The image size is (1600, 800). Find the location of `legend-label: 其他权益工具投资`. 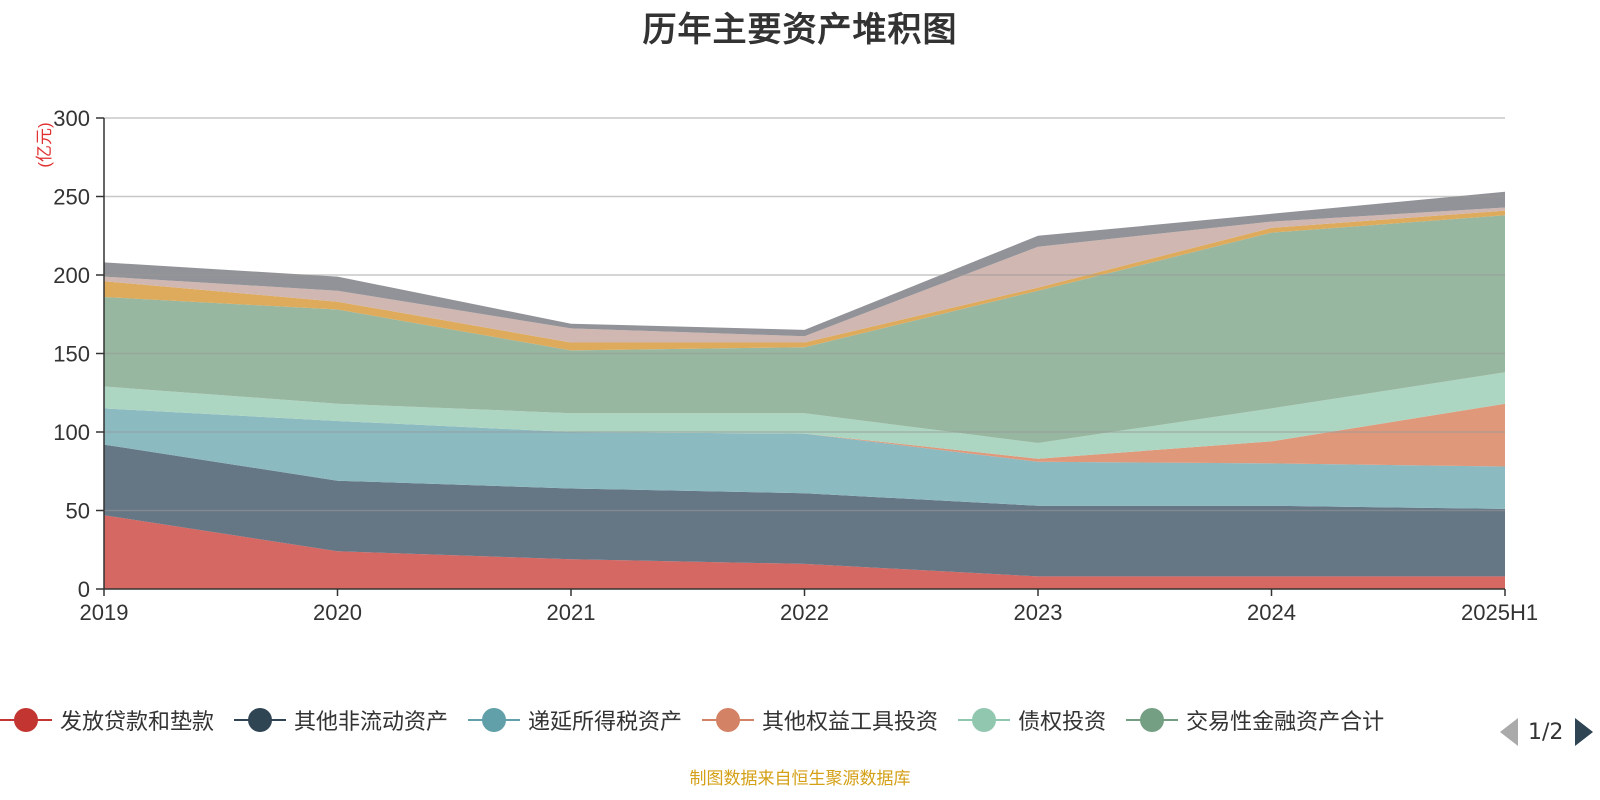

legend-label: 其他权益工具投资 is located at coordinates (850, 722).